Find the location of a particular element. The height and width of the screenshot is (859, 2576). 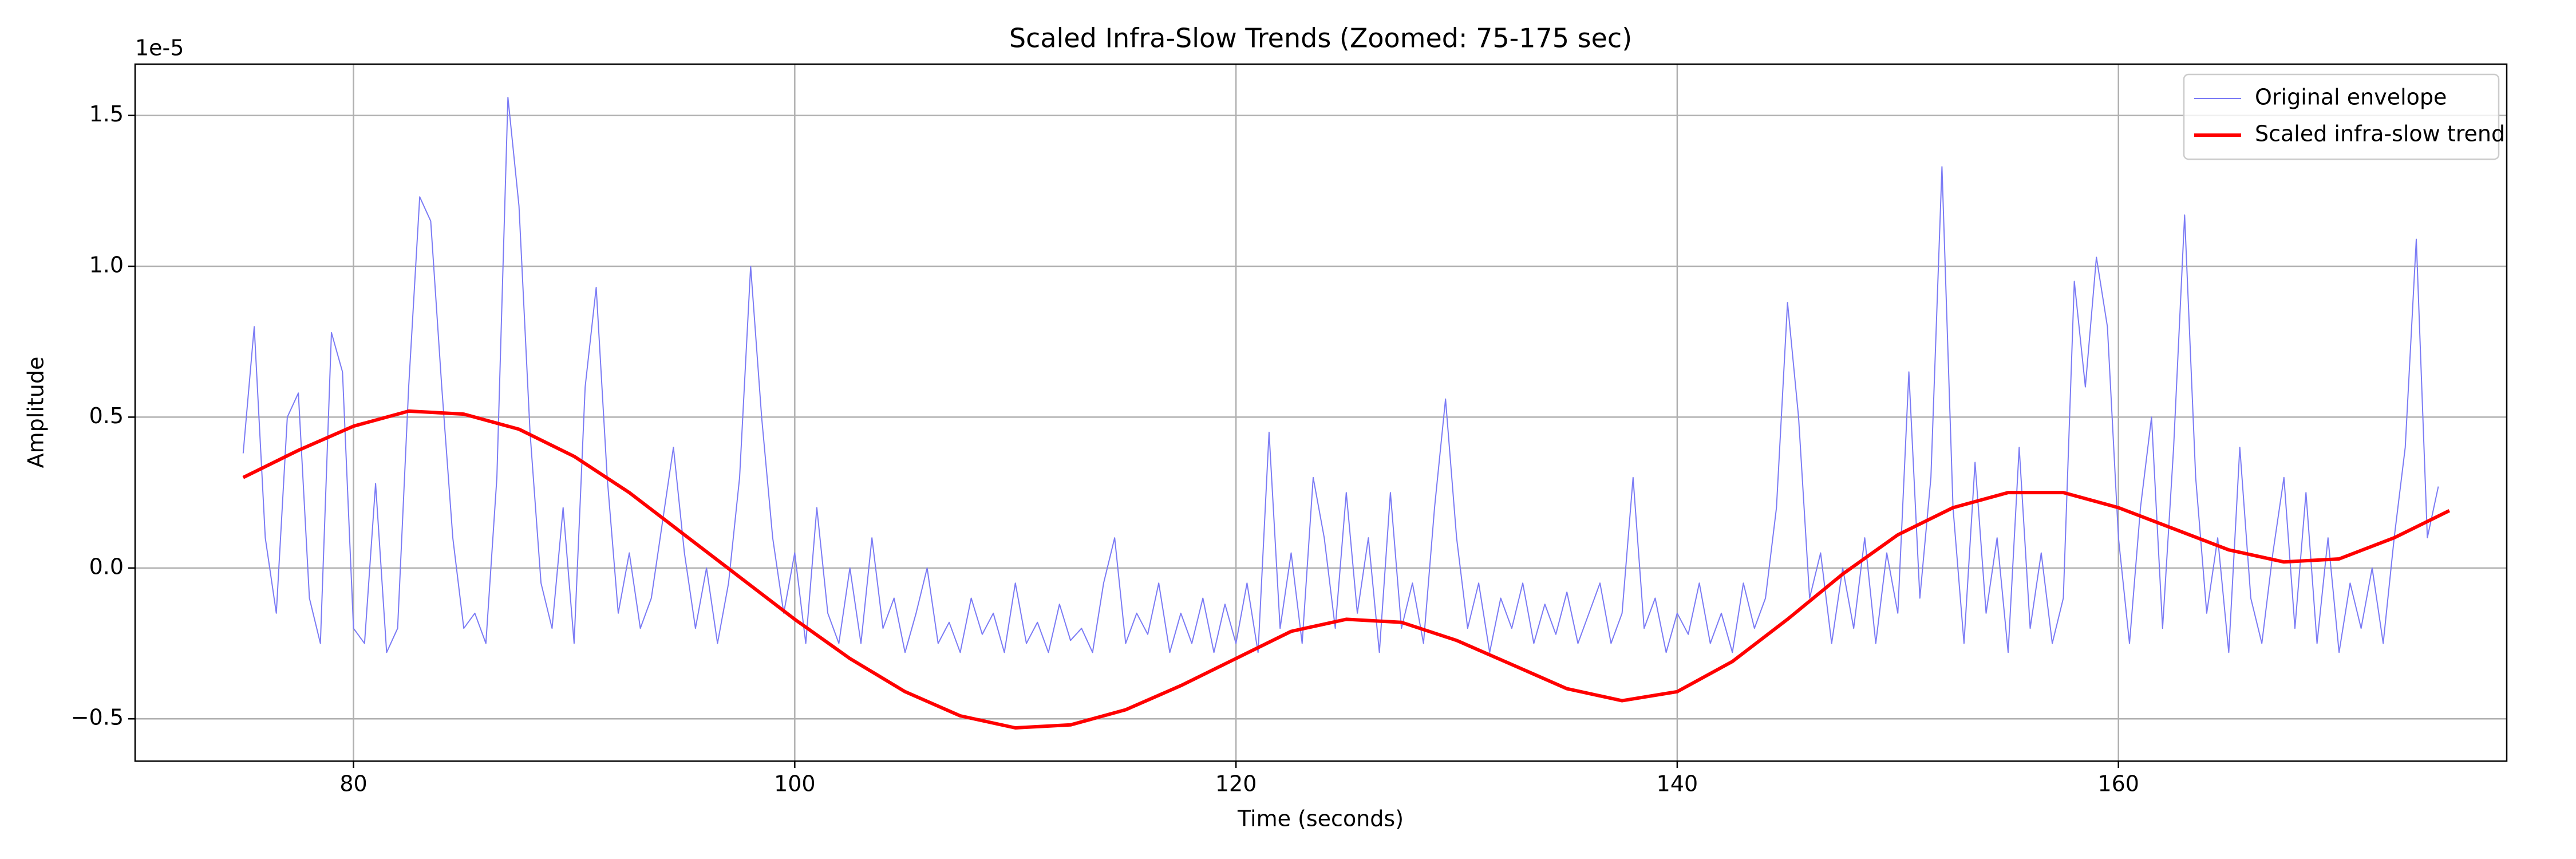

x-tick-label: 160 is located at coordinates (2118, 784).